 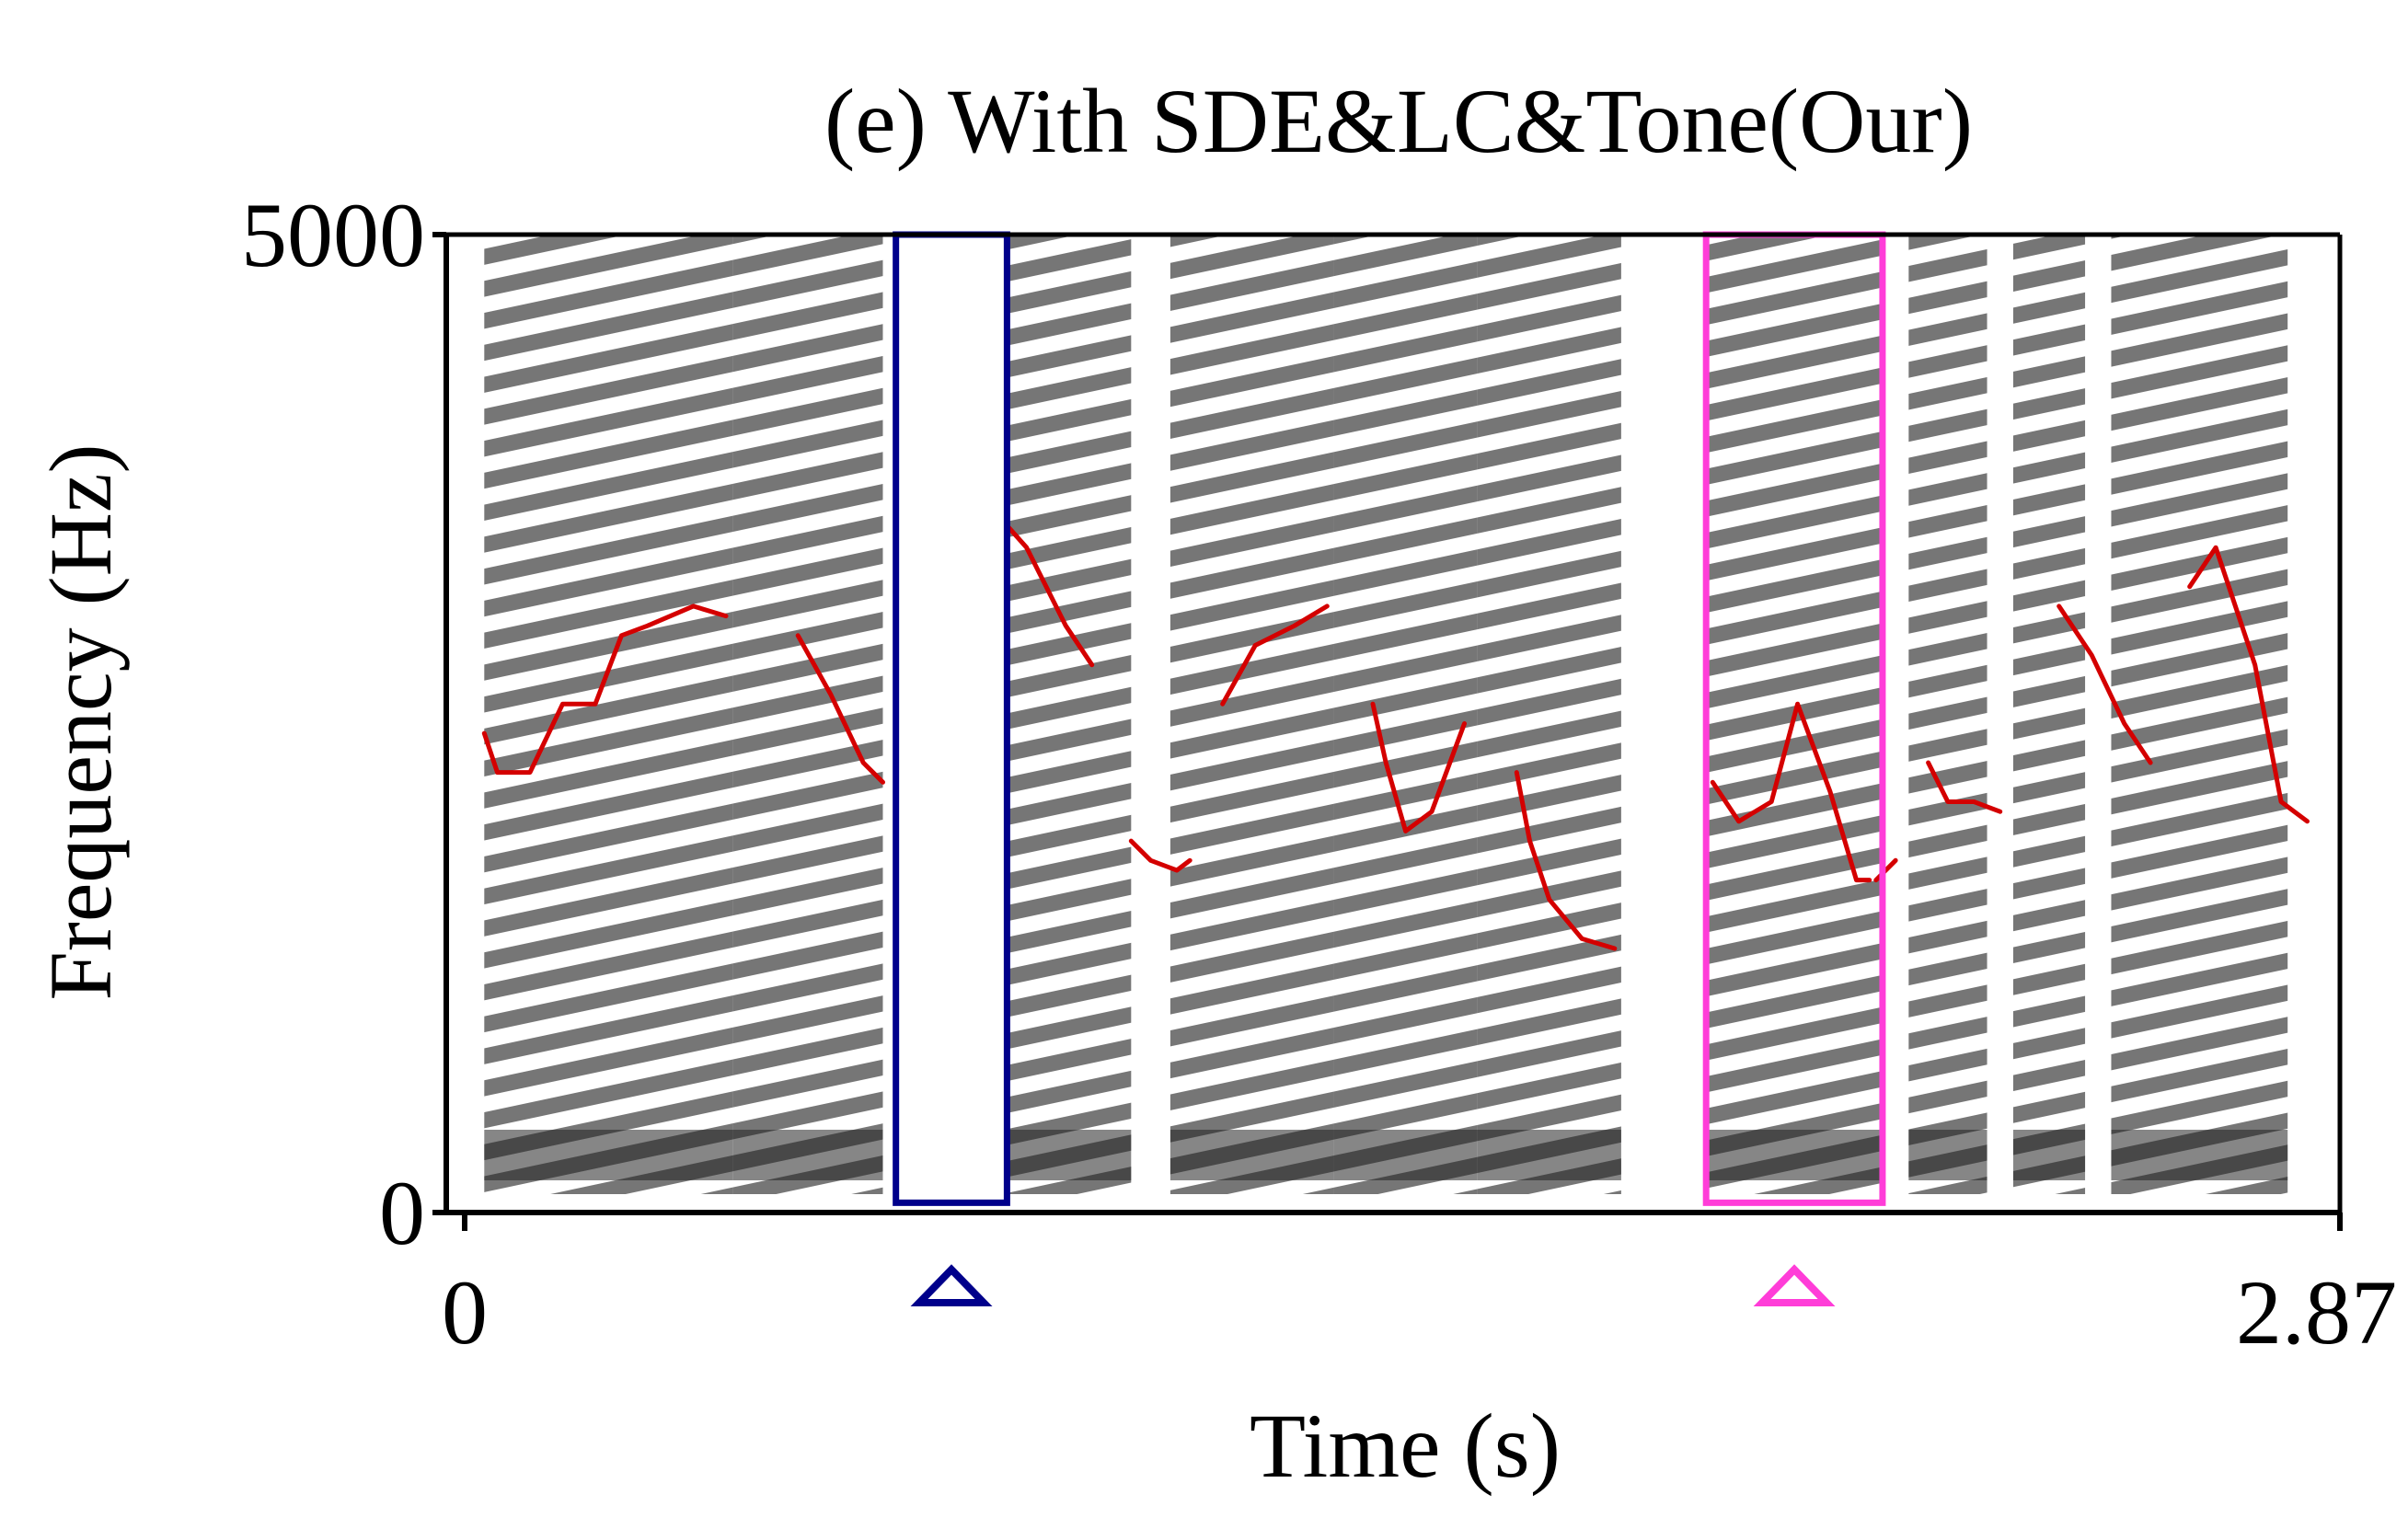 I want to click on y-tick-label-0: 0, so click(x=402, y=1213).